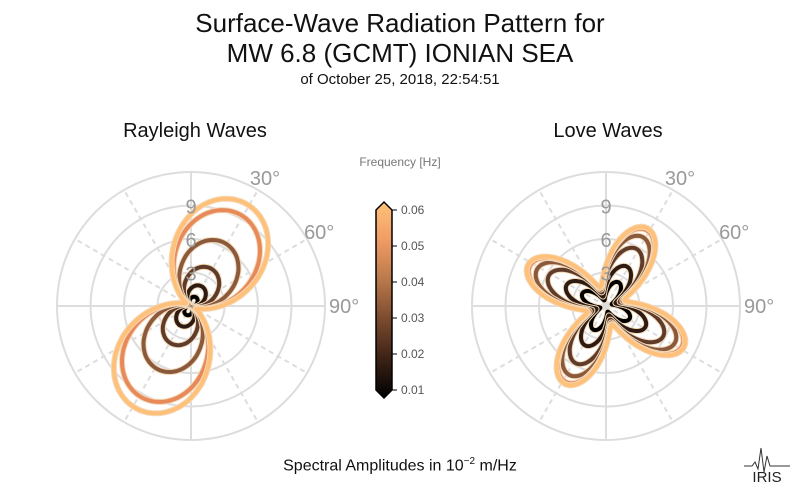  Describe the element at coordinates (413, 210) in the screenshot. I see `colorbar-tick-label: 0.06` at that location.